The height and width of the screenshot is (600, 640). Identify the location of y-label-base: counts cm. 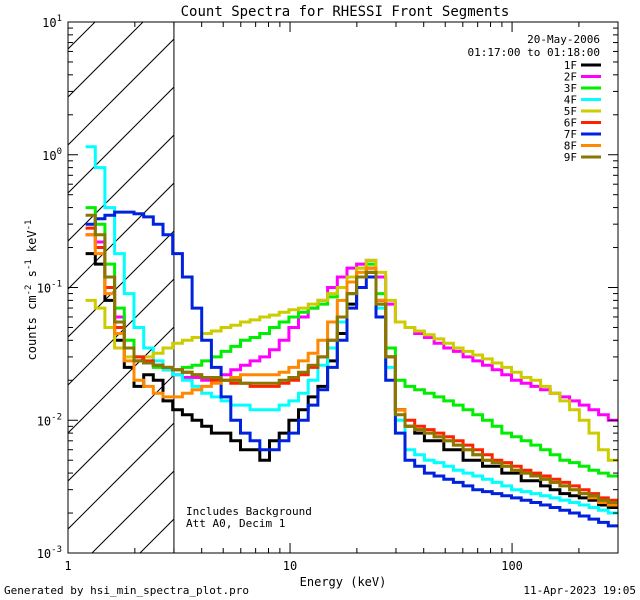
(32, 327).